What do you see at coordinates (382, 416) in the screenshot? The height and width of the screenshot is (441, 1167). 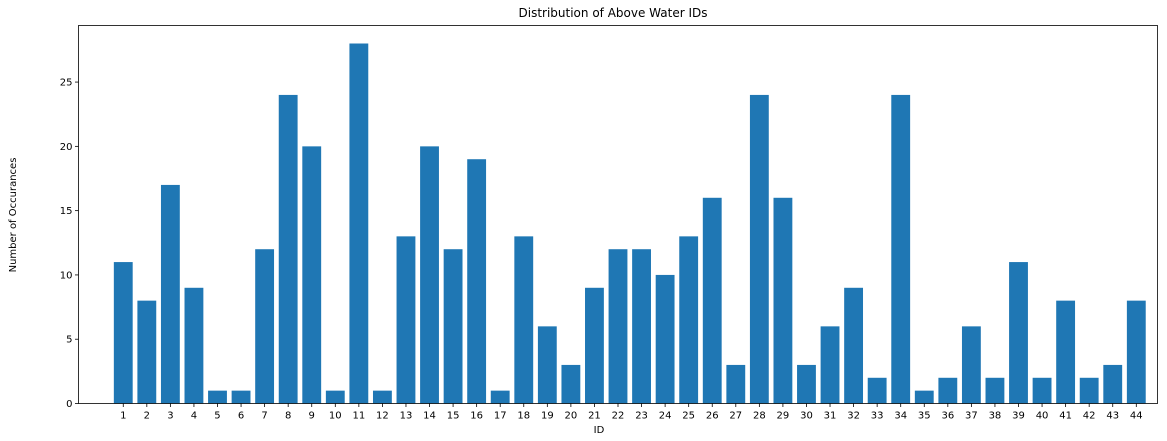 I see `x-tick-label: 12` at bounding box center [382, 416].